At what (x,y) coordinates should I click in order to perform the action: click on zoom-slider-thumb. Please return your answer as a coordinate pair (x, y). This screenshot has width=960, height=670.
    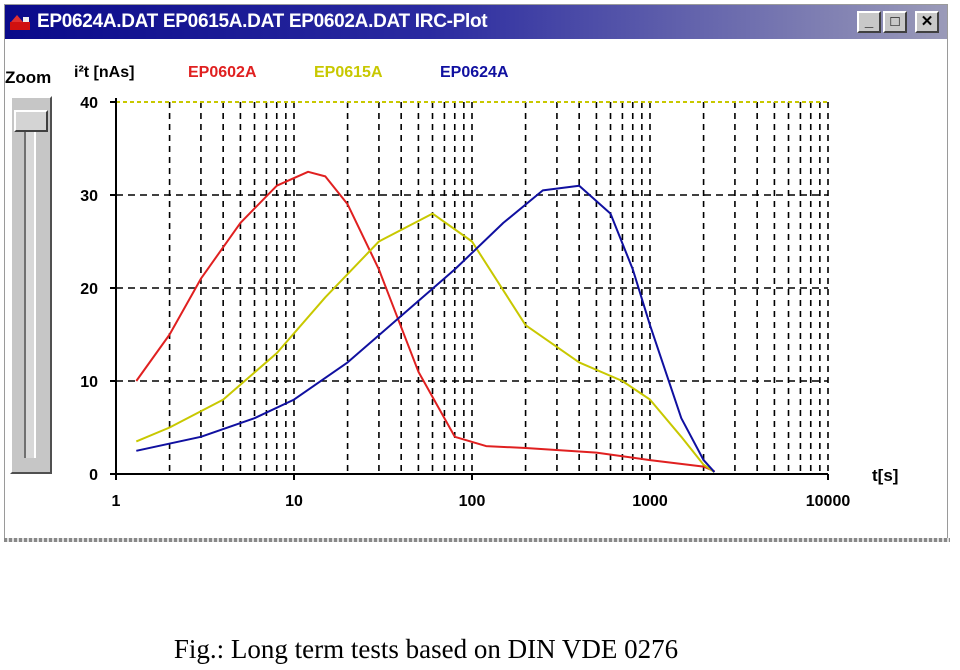
    Looking at the image, I should click on (31, 121).